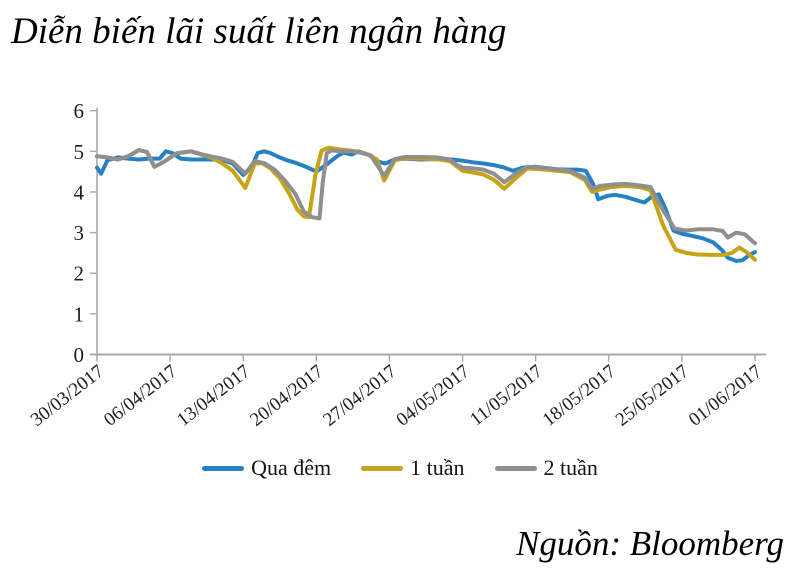 This screenshot has height=579, width=800. I want to click on legend-item-1-tuan: 1 tuần, so click(413, 468).